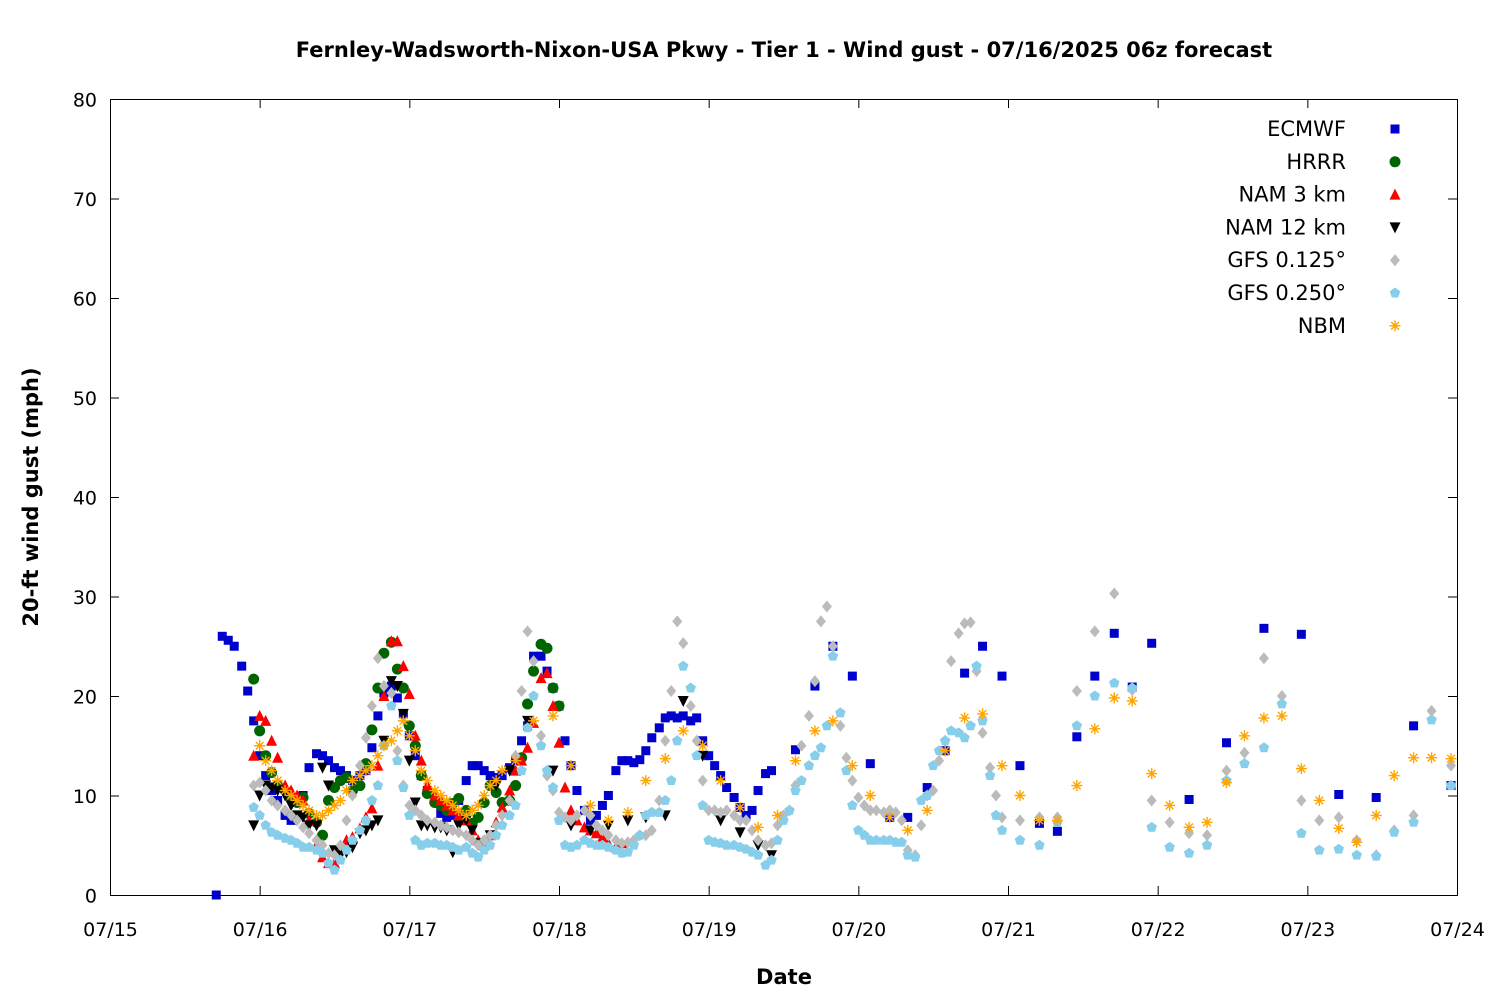 Image resolution: width=1500 pixels, height=1000 pixels. I want to click on x-tick-label: 07/18, so click(559, 930).